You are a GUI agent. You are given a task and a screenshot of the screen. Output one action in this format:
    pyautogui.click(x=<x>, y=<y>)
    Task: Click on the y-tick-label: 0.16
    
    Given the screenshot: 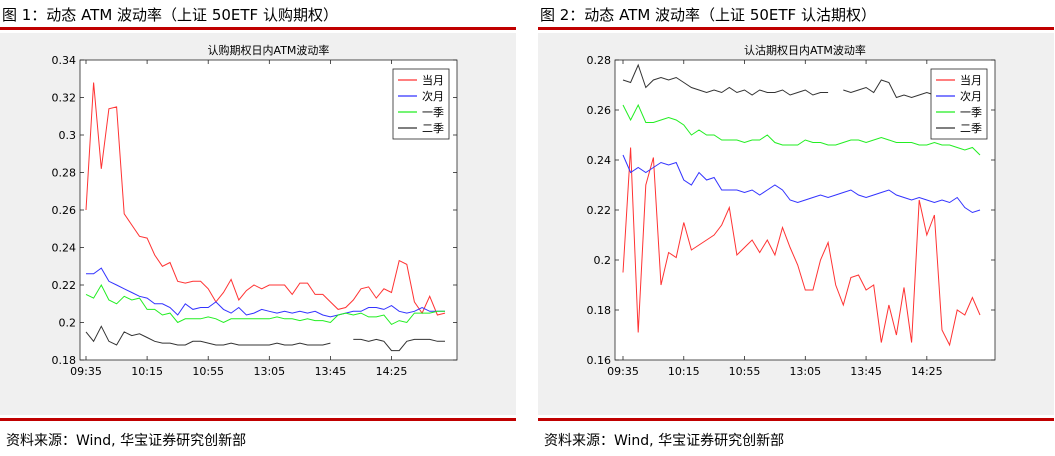 What is the action you would take?
    pyautogui.click(x=599, y=360)
    